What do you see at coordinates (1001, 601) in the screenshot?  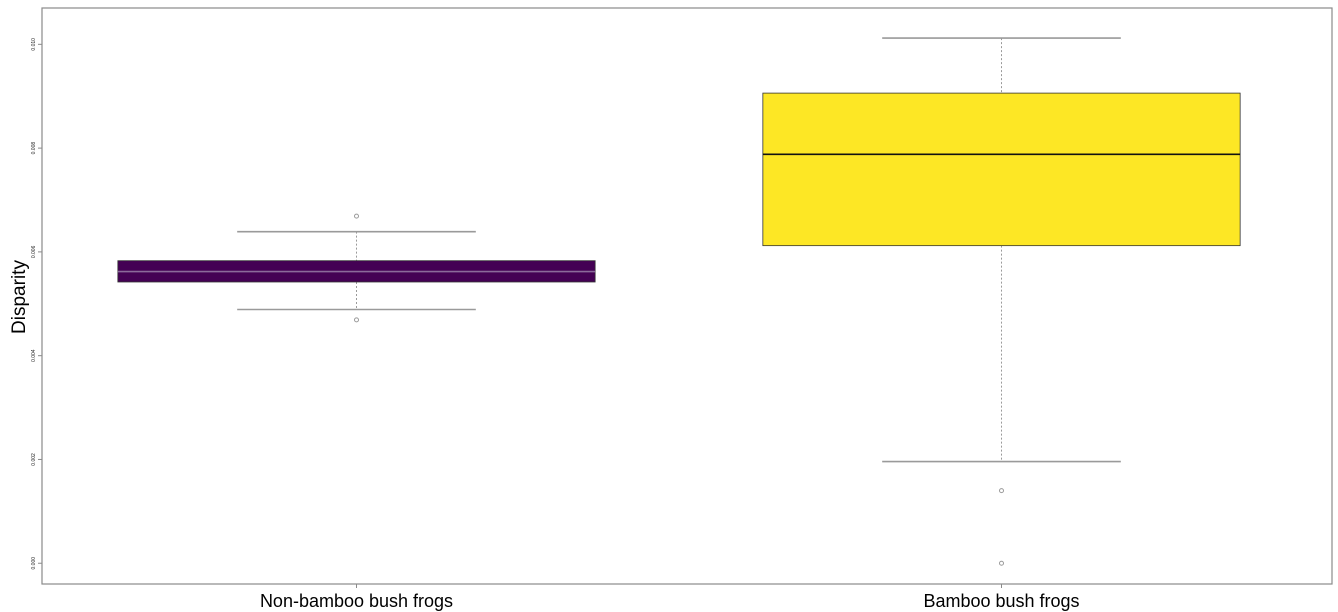 I see `x-category-label: Bamboo bush frogs` at bounding box center [1001, 601].